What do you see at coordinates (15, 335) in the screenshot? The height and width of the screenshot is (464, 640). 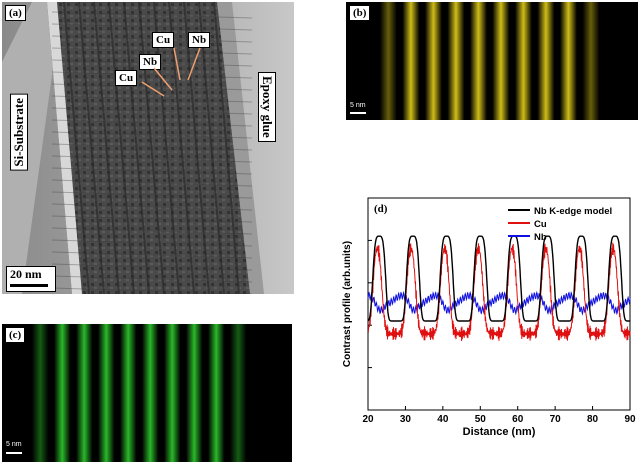 I see `panel-c-label: (c)` at bounding box center [15, 335].